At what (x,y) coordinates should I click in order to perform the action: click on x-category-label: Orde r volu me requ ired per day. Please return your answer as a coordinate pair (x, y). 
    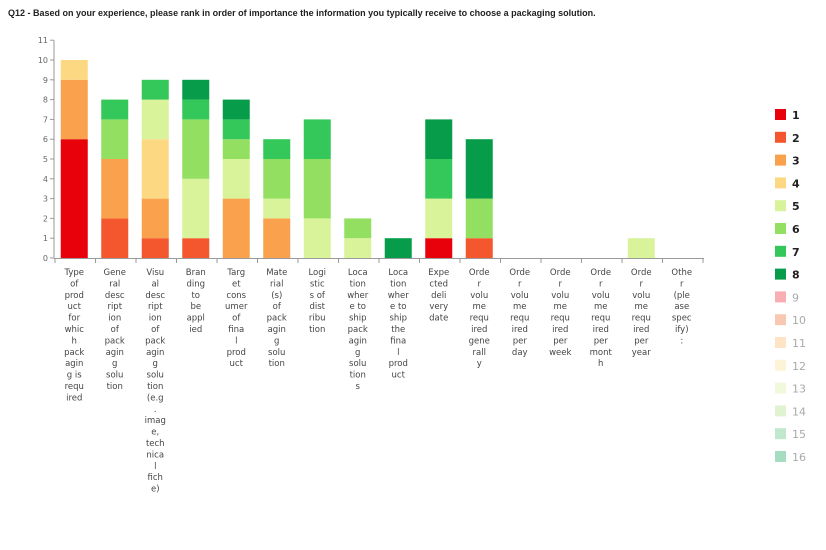
    Looking at the image, I should click on (519, 313).